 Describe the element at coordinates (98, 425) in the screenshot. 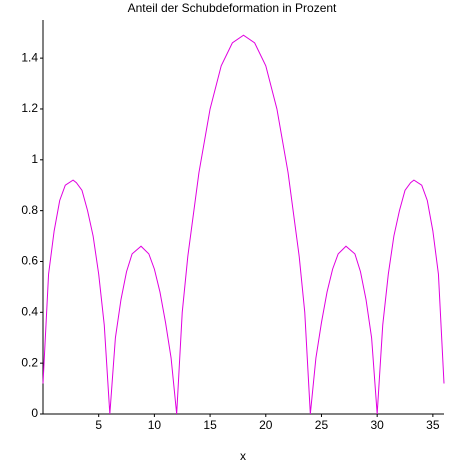

I see `x-tick-label: 5` at that location.